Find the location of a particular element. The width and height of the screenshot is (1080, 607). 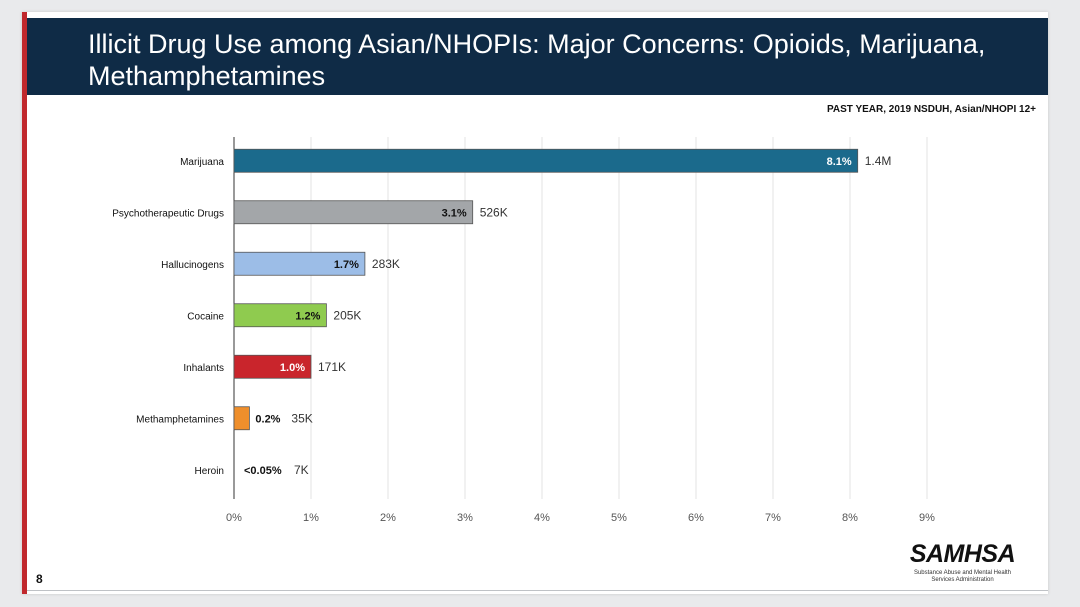

category-label: Inhalants is located at coordinates (203, 368).